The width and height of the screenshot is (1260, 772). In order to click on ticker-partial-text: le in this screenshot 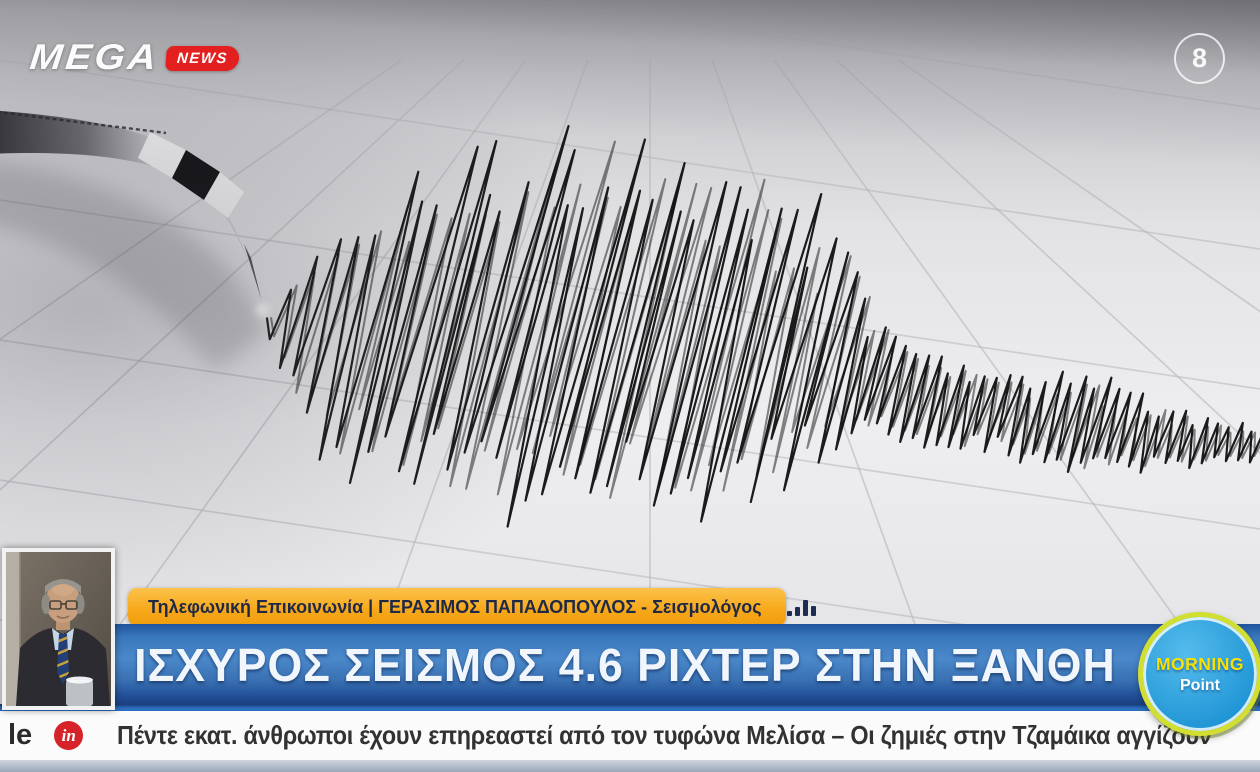, I will do `click(20, 735)`.